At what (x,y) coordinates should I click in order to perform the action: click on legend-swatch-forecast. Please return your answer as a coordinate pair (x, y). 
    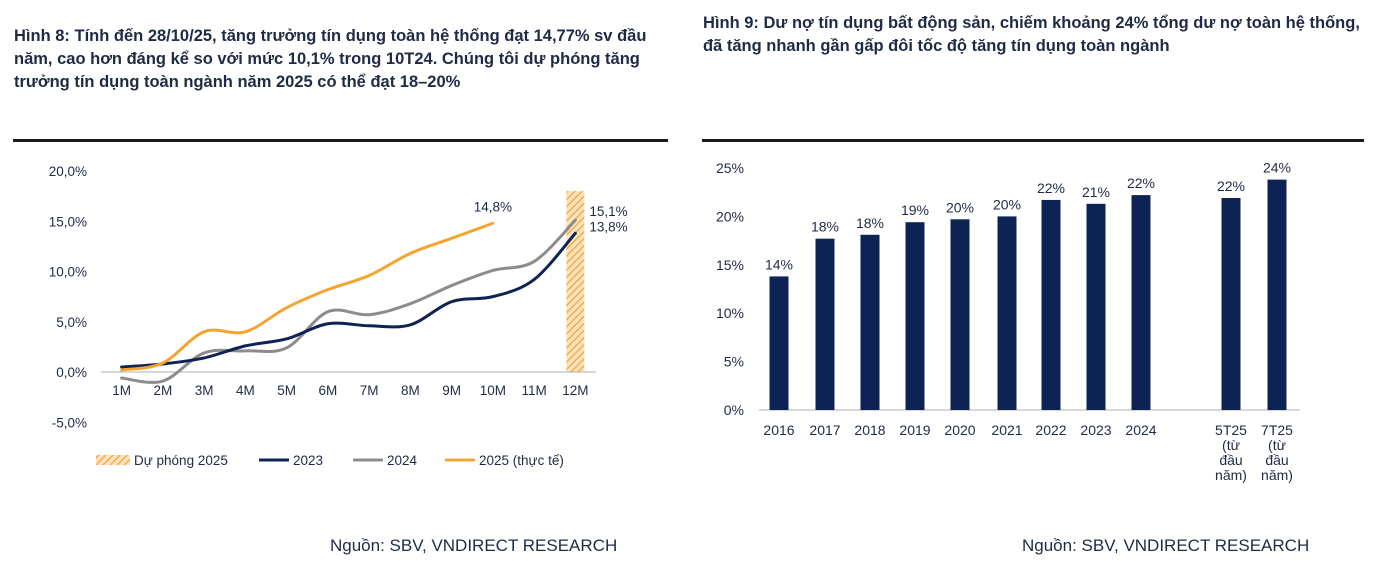
    Looking at the image, I should click on (113, 460).